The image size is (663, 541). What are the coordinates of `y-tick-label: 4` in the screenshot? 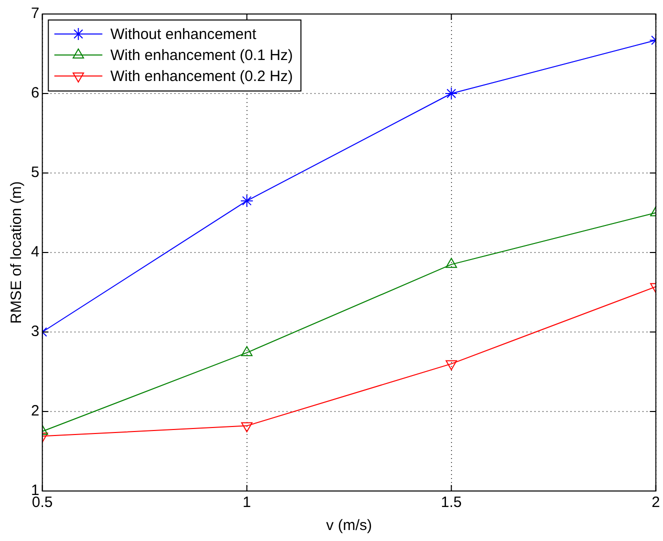 It's located at (35, 252).